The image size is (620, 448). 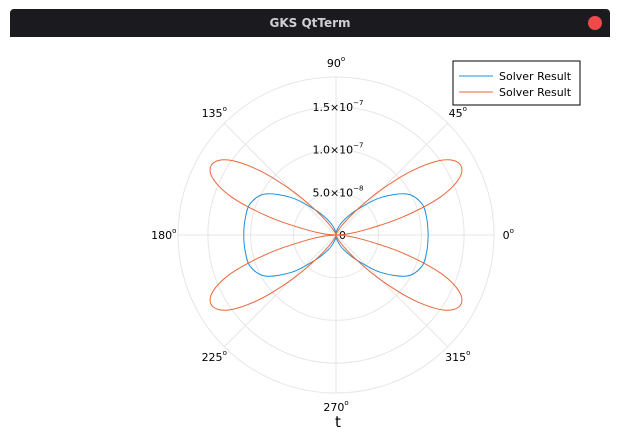 What do you see at coordinates (508, 234) in the screenshot?
I see `theta-tick-label-0: 0o` at bounding box center [508, 234].